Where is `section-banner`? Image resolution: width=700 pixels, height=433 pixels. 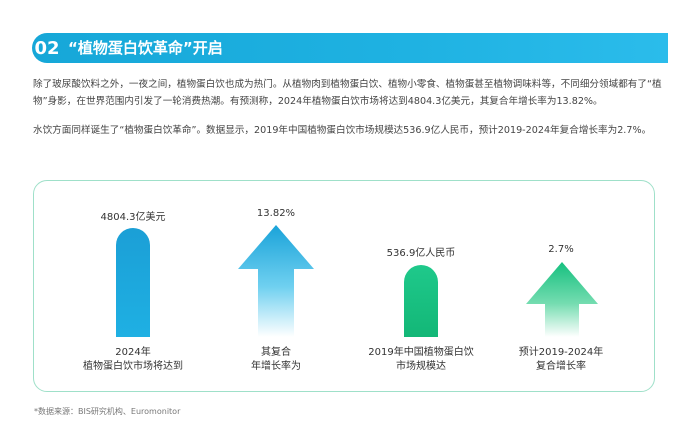 section-banner is located at coordinates (350, 48).